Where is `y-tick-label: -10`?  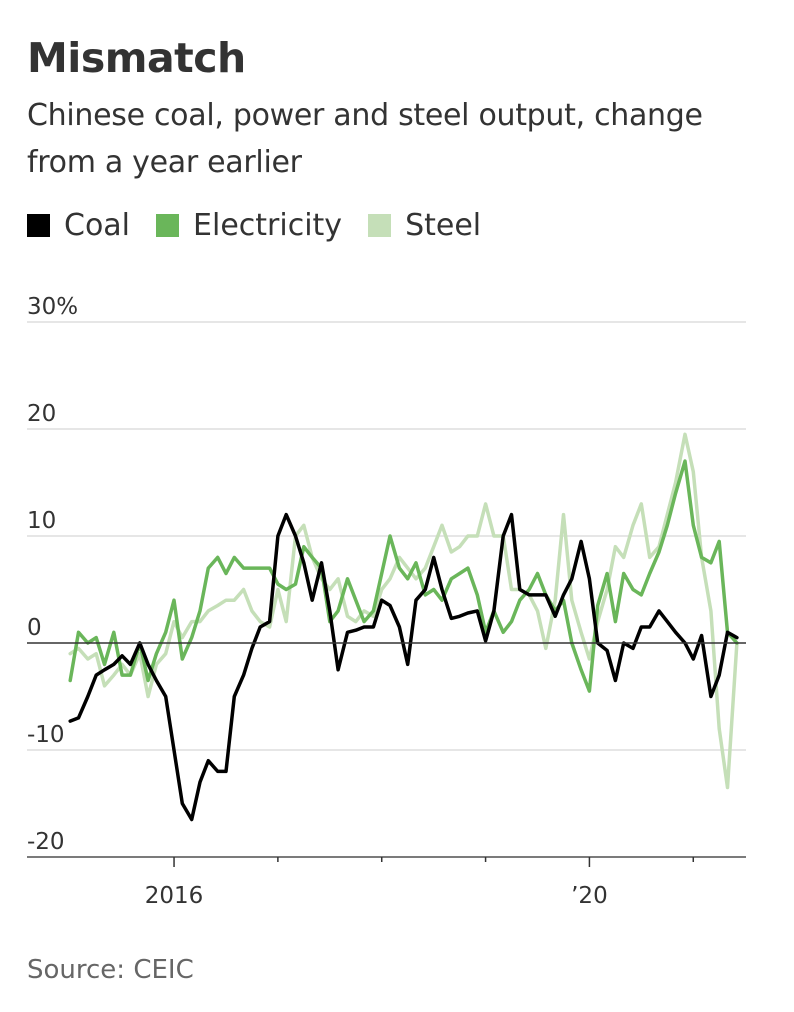
y-tick-label: -10 is located at coordinates (46, 735).